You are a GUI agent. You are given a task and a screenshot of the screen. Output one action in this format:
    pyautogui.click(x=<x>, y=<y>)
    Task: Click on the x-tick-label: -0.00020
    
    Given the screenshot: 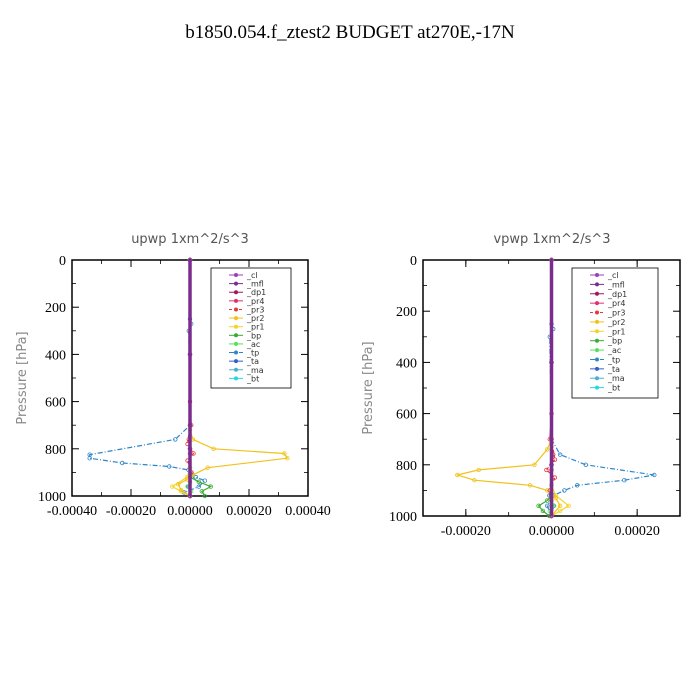 What is the action you would take?
    pyautogui.click(x=131, y=511)
    